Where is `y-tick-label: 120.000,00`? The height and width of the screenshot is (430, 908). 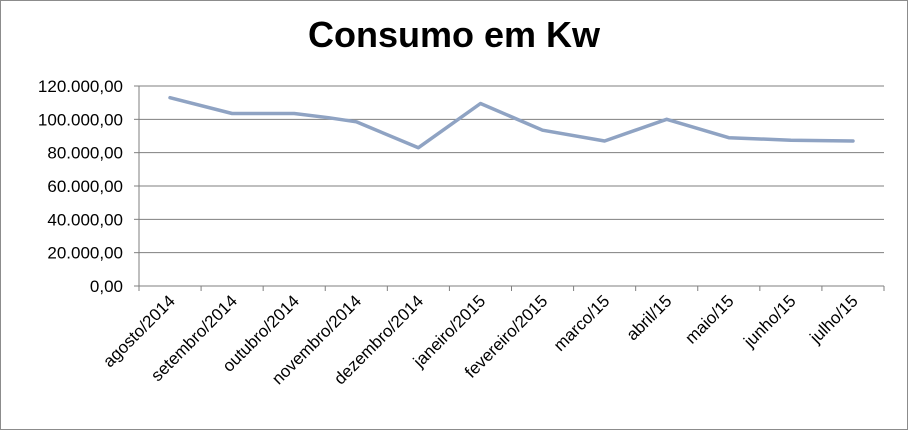 y-tick-label: 120.000,00 is located at coordinates (80, 86).